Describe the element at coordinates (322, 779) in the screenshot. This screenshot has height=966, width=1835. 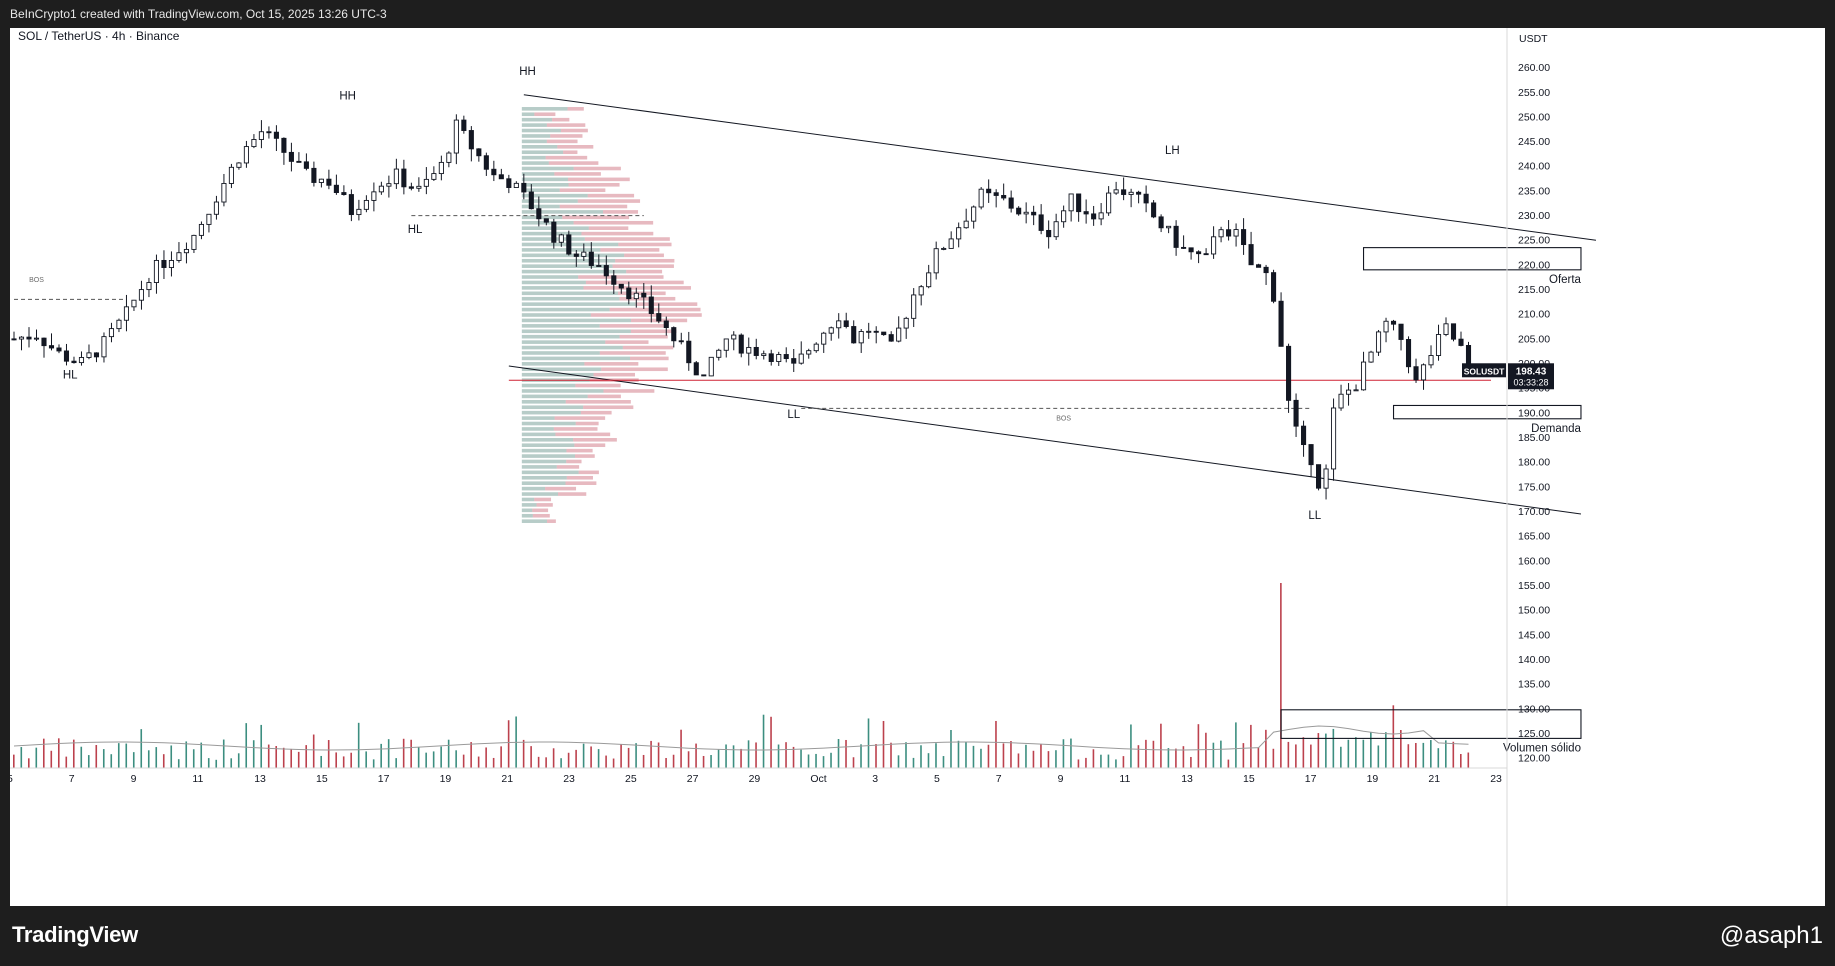
I see `x-tick-label: 15` at that location.